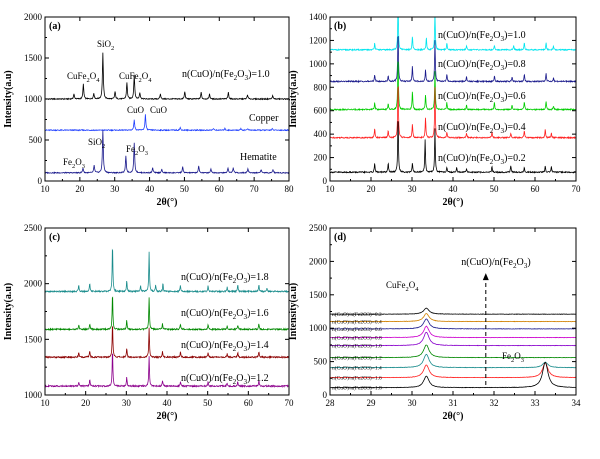 This screenshot has height=459, width=600. I want to click on legend-label: n(CuO)/n(Fe2O3), so click(495, 263).